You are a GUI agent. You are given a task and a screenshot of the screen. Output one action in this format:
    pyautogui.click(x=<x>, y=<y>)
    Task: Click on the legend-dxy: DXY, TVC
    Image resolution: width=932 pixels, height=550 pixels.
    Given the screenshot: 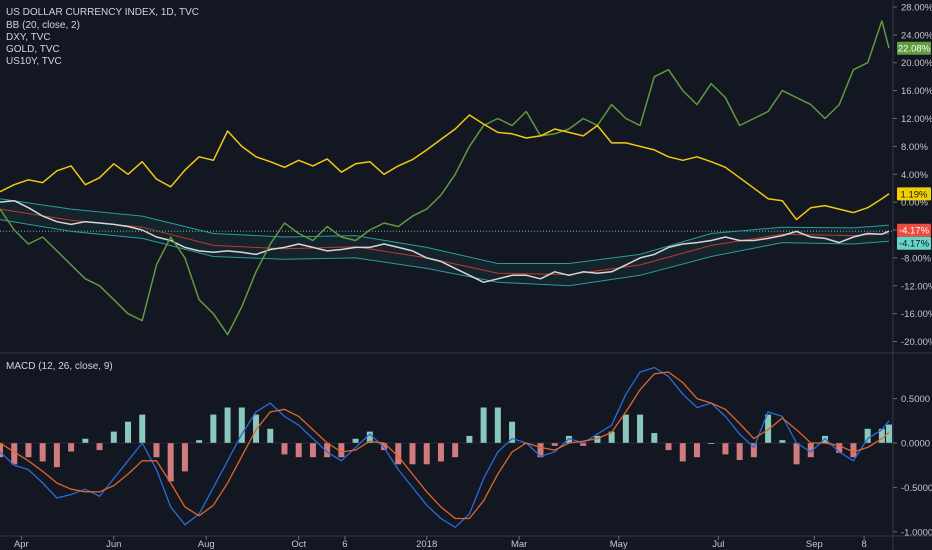 What is the action you would take?
    pyautogui.click(x=28, y=37)
    